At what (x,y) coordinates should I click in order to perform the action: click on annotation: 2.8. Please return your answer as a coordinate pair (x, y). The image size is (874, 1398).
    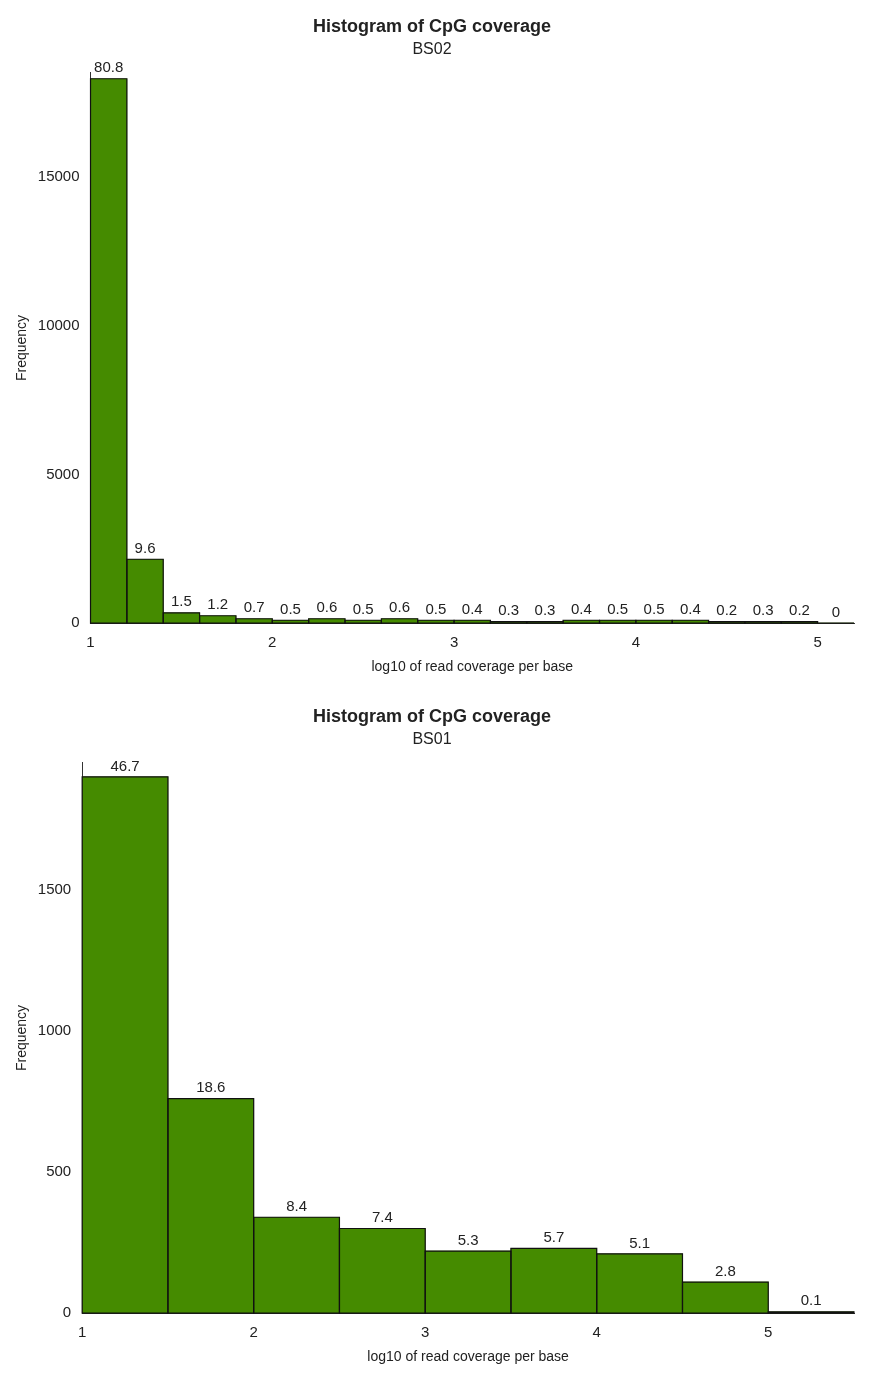
    Looking at the image, I should click on (725, 1270).